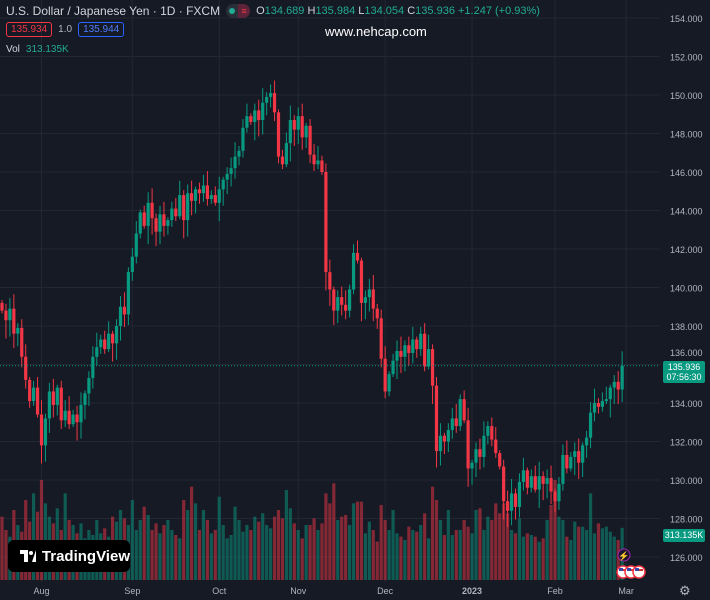  I want to click on symbol-title: U.S. Dollar / Japanese Yen · 1D · FXCM, so click(113, 11).